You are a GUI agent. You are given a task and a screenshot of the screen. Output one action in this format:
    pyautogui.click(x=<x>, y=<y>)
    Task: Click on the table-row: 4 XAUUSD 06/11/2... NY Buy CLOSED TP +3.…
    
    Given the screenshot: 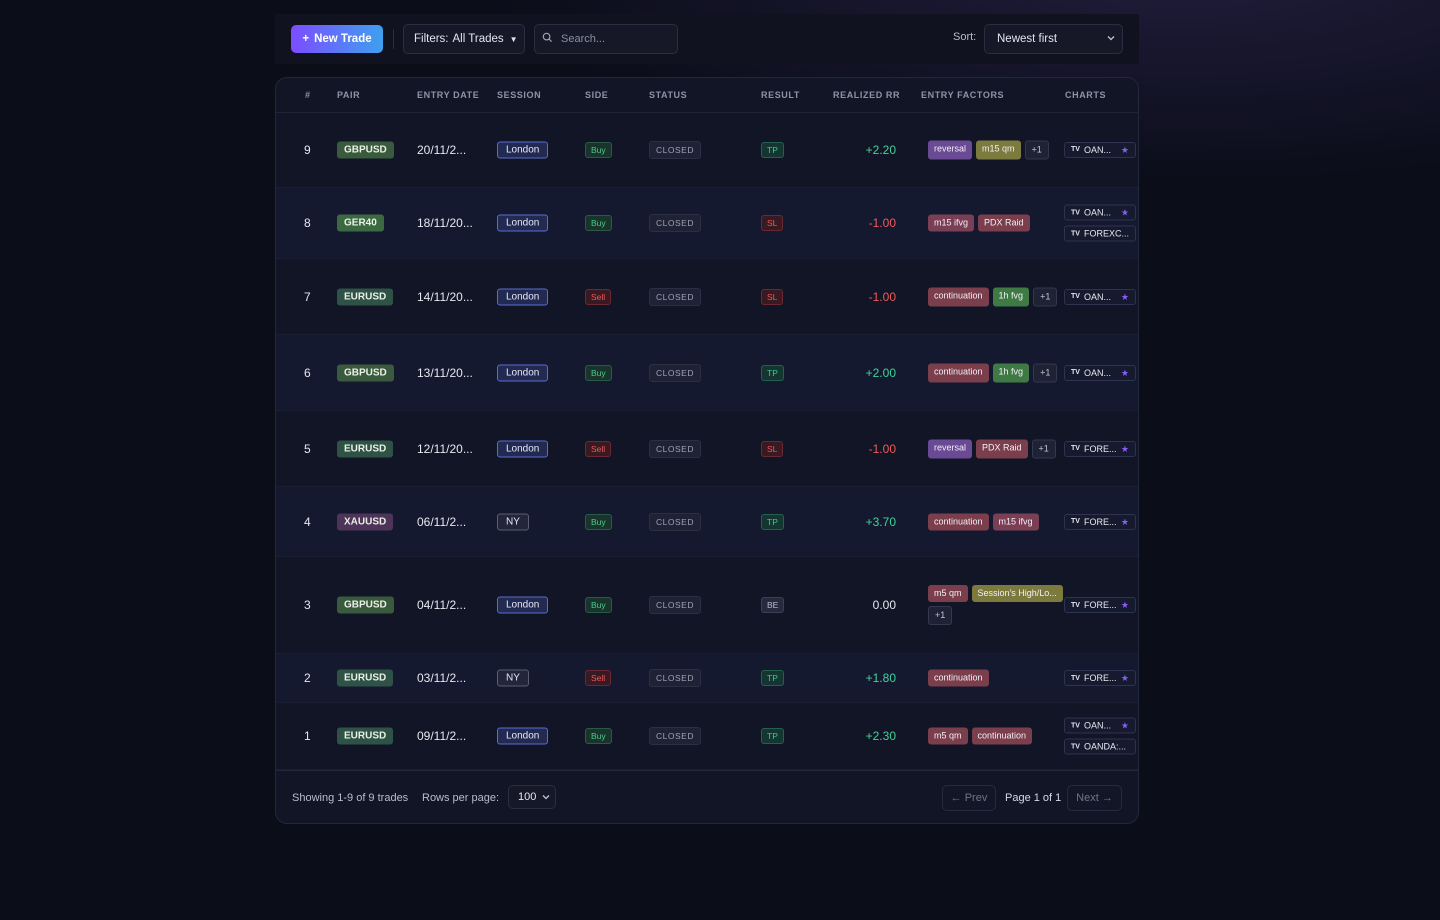 What is the action you would take?
    pyautogui.click(x=707, y=522)
    